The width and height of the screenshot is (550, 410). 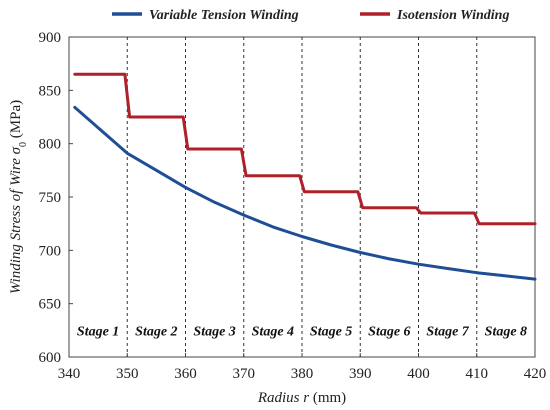 What do you see at coordinates (156, 331) in the screenshot?
I see `stage-label-2: Stage 2` at bounding box center [156, 331].